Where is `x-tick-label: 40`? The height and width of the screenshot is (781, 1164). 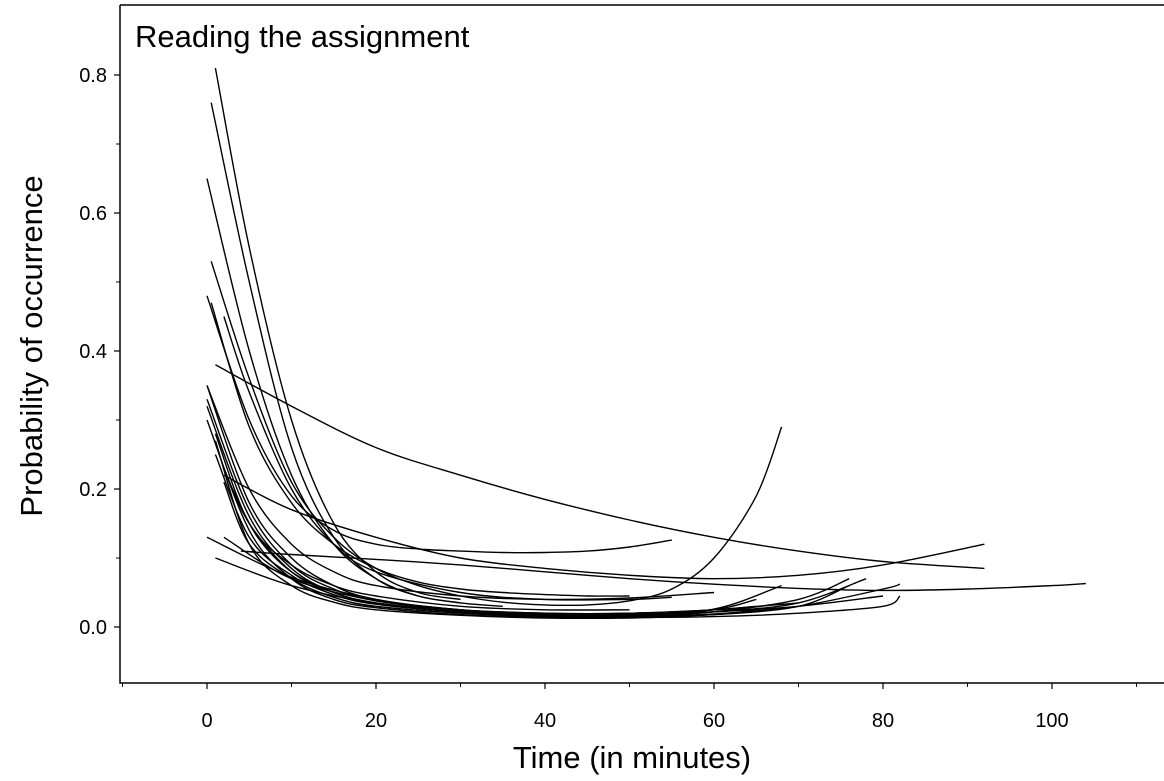
x-tick-label: 40 is located at coordinates (545, 721).